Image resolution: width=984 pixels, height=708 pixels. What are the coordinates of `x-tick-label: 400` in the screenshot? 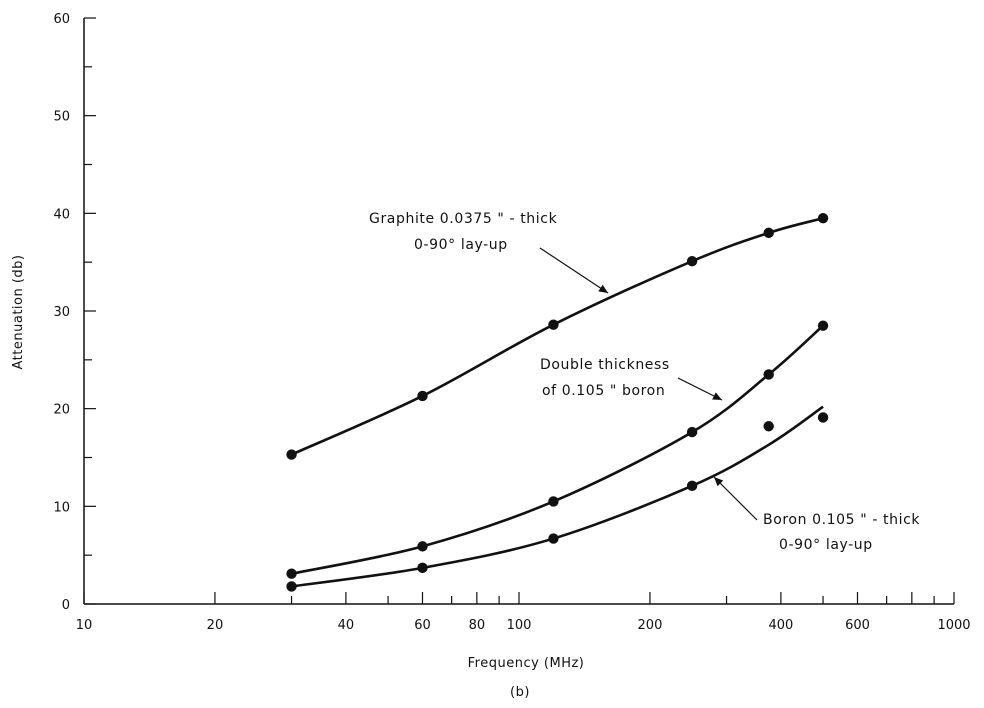 It's located at (780, 625).